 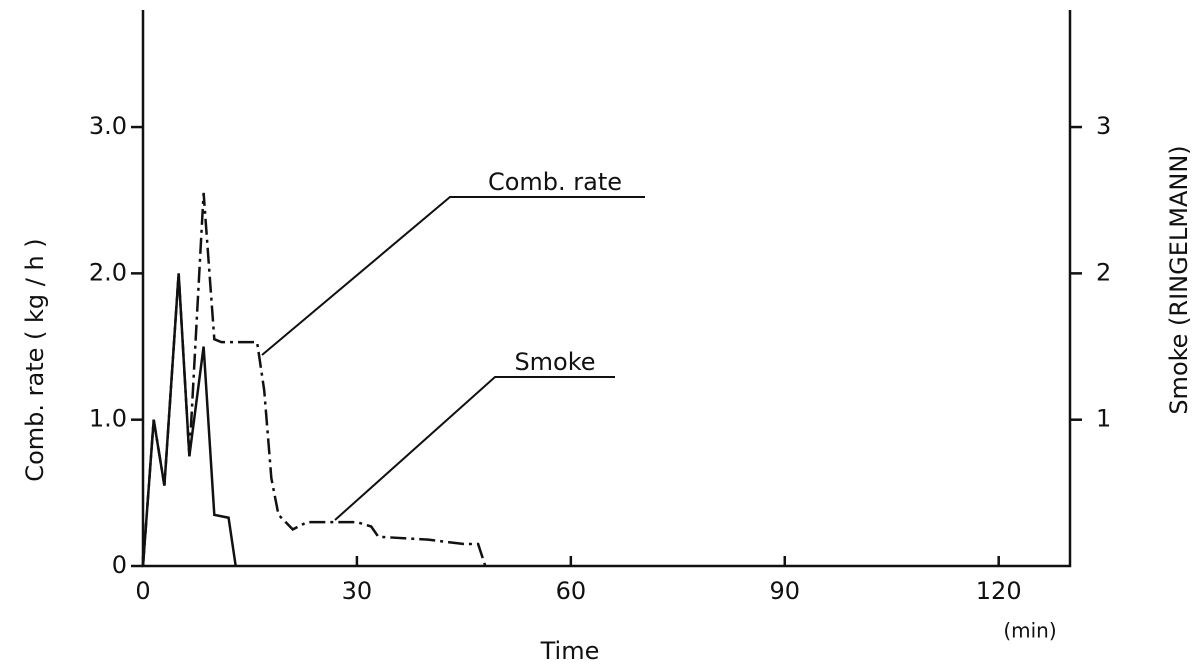 What do you see at coordinates (554, 362) in the screenshot?
I see `series-label: Smoke` at bounding box center [554, 362].